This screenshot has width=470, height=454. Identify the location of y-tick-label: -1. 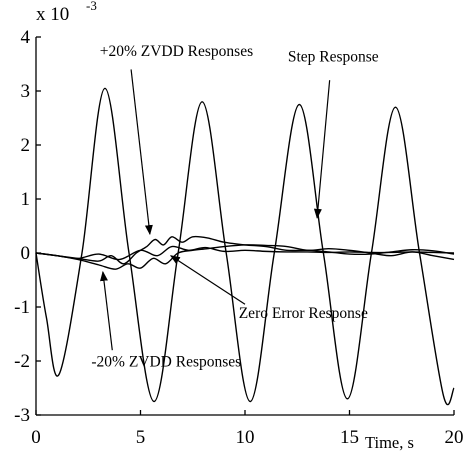
(22, 307).